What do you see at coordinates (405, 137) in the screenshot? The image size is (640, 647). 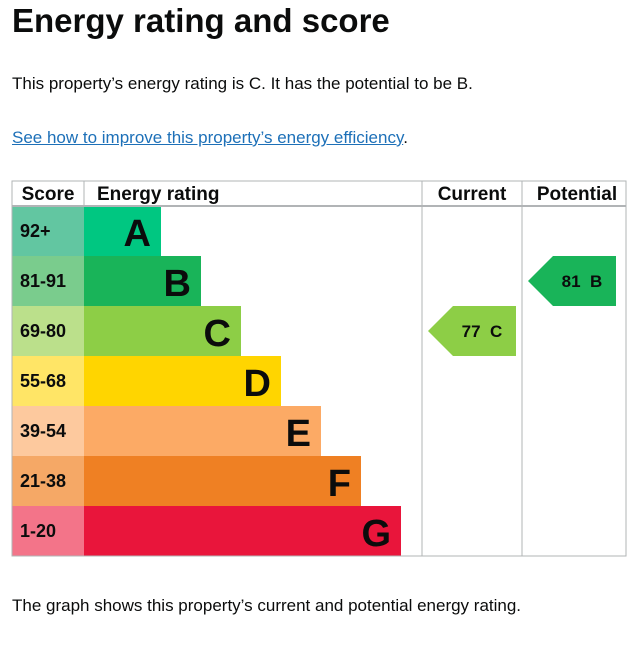 I see `link-suffix: .` at bounding box center [405, 137].